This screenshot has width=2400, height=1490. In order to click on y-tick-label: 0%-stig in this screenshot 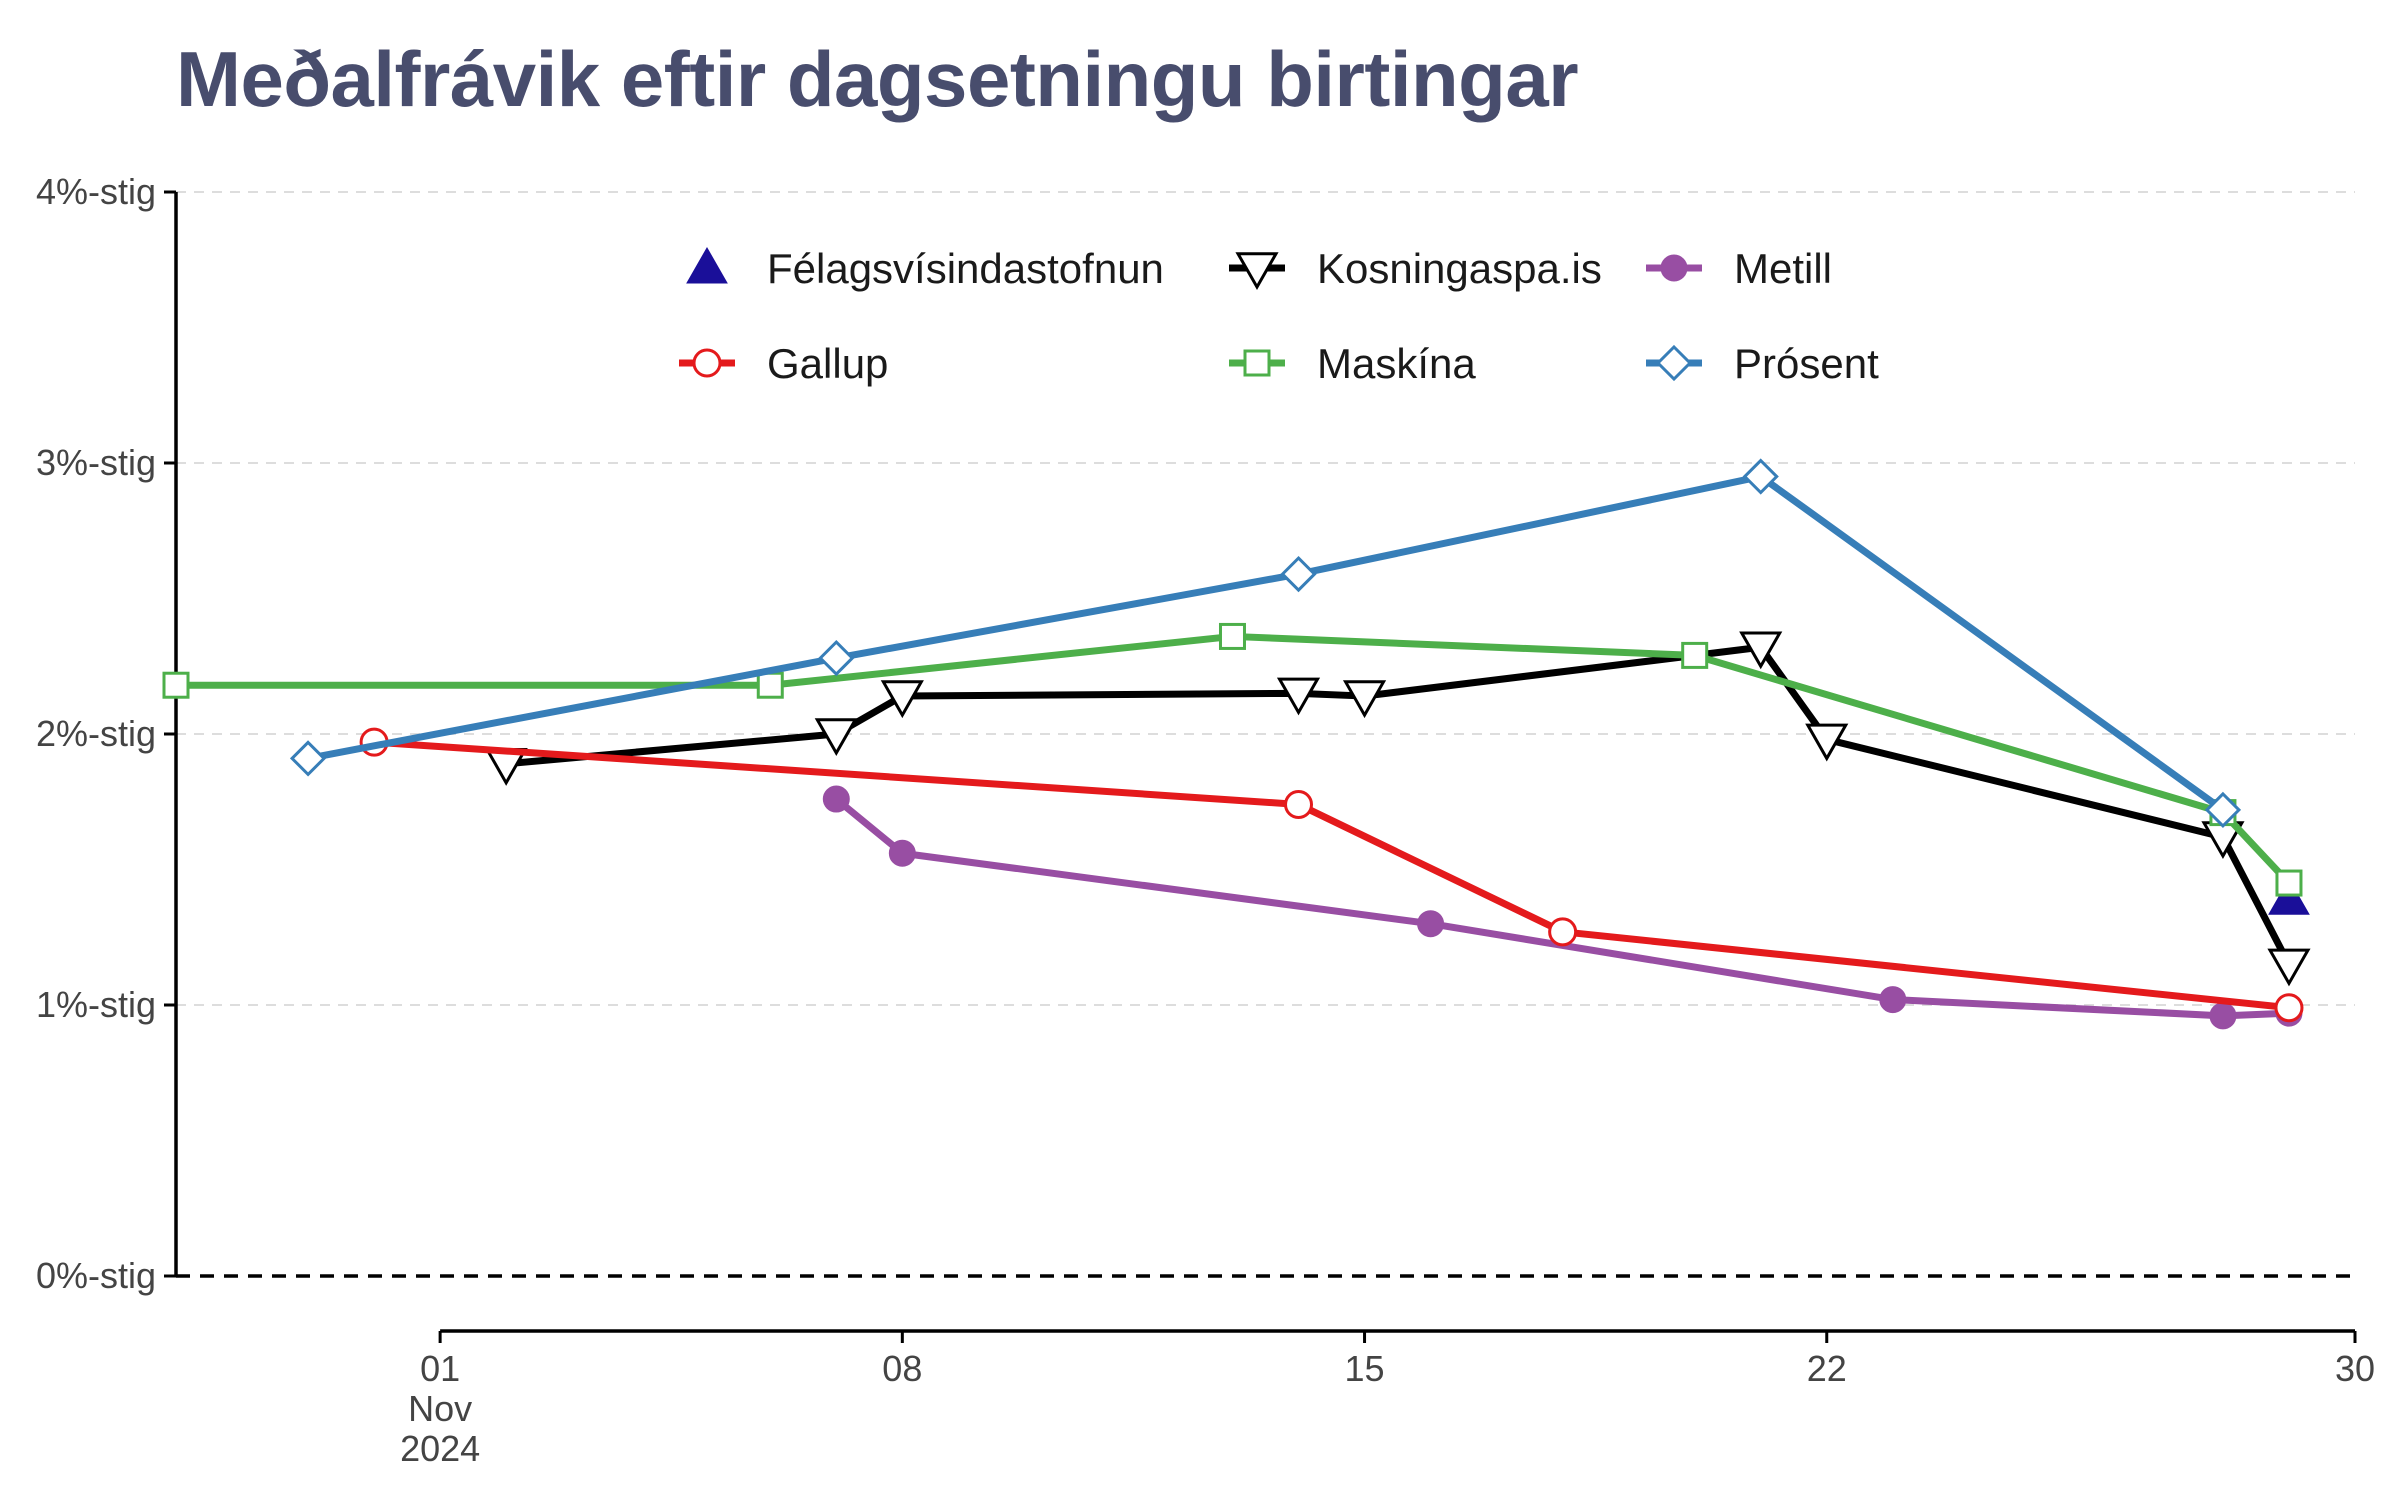, I will do `click(96, 1275)`.